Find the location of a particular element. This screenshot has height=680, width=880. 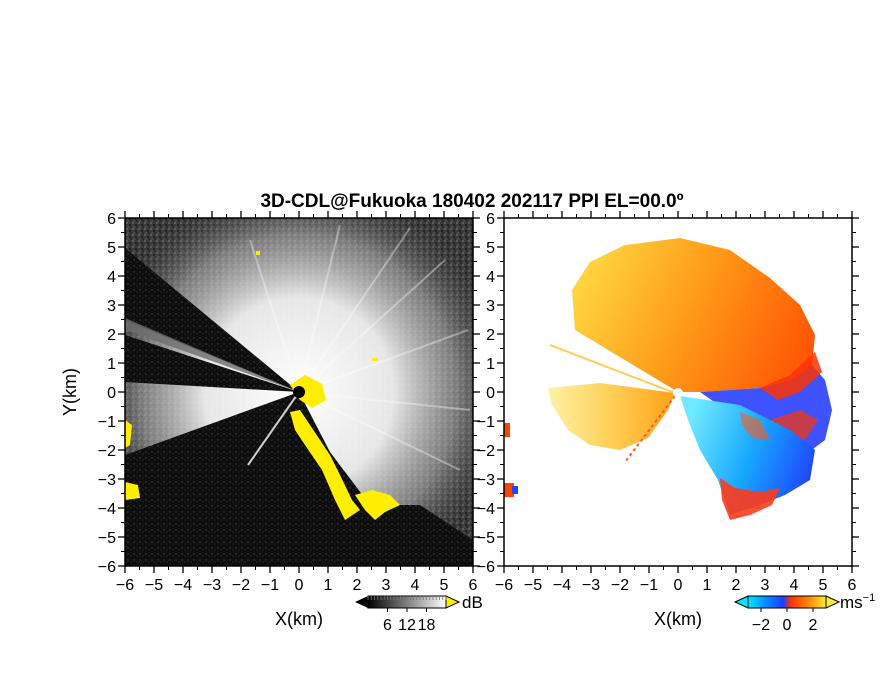

snr-x-tick-label: −6 is located at coordinates (125, 585).